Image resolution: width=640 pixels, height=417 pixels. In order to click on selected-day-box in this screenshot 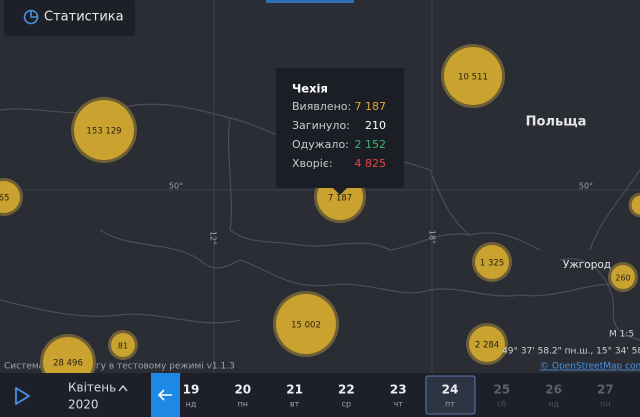, I will do `click(450, 395)`.